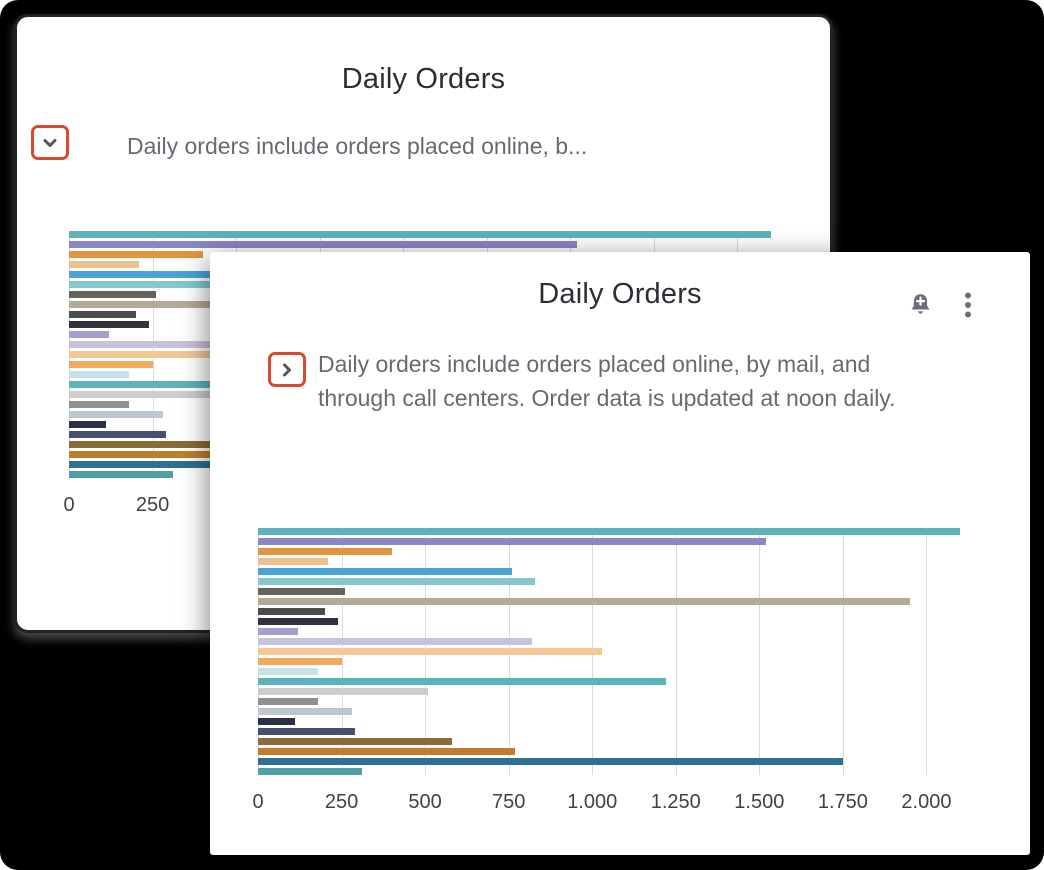 Image resolution: width=1044 pixels, height=870 pixels. I want to click on x-tick-label: 1.500, so click(759, 802).